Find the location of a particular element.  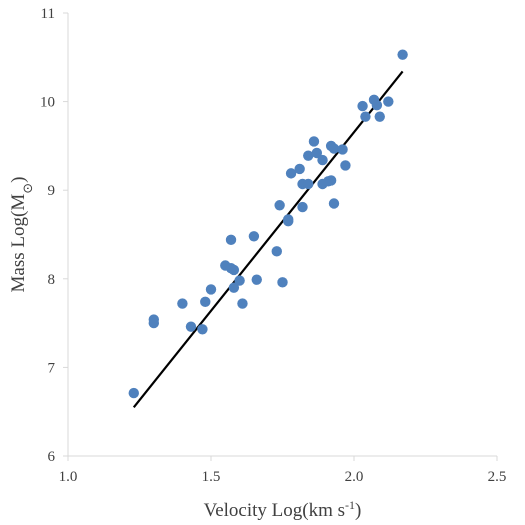

x-tick-label: 2.5 is located at coordinates (497, 477).